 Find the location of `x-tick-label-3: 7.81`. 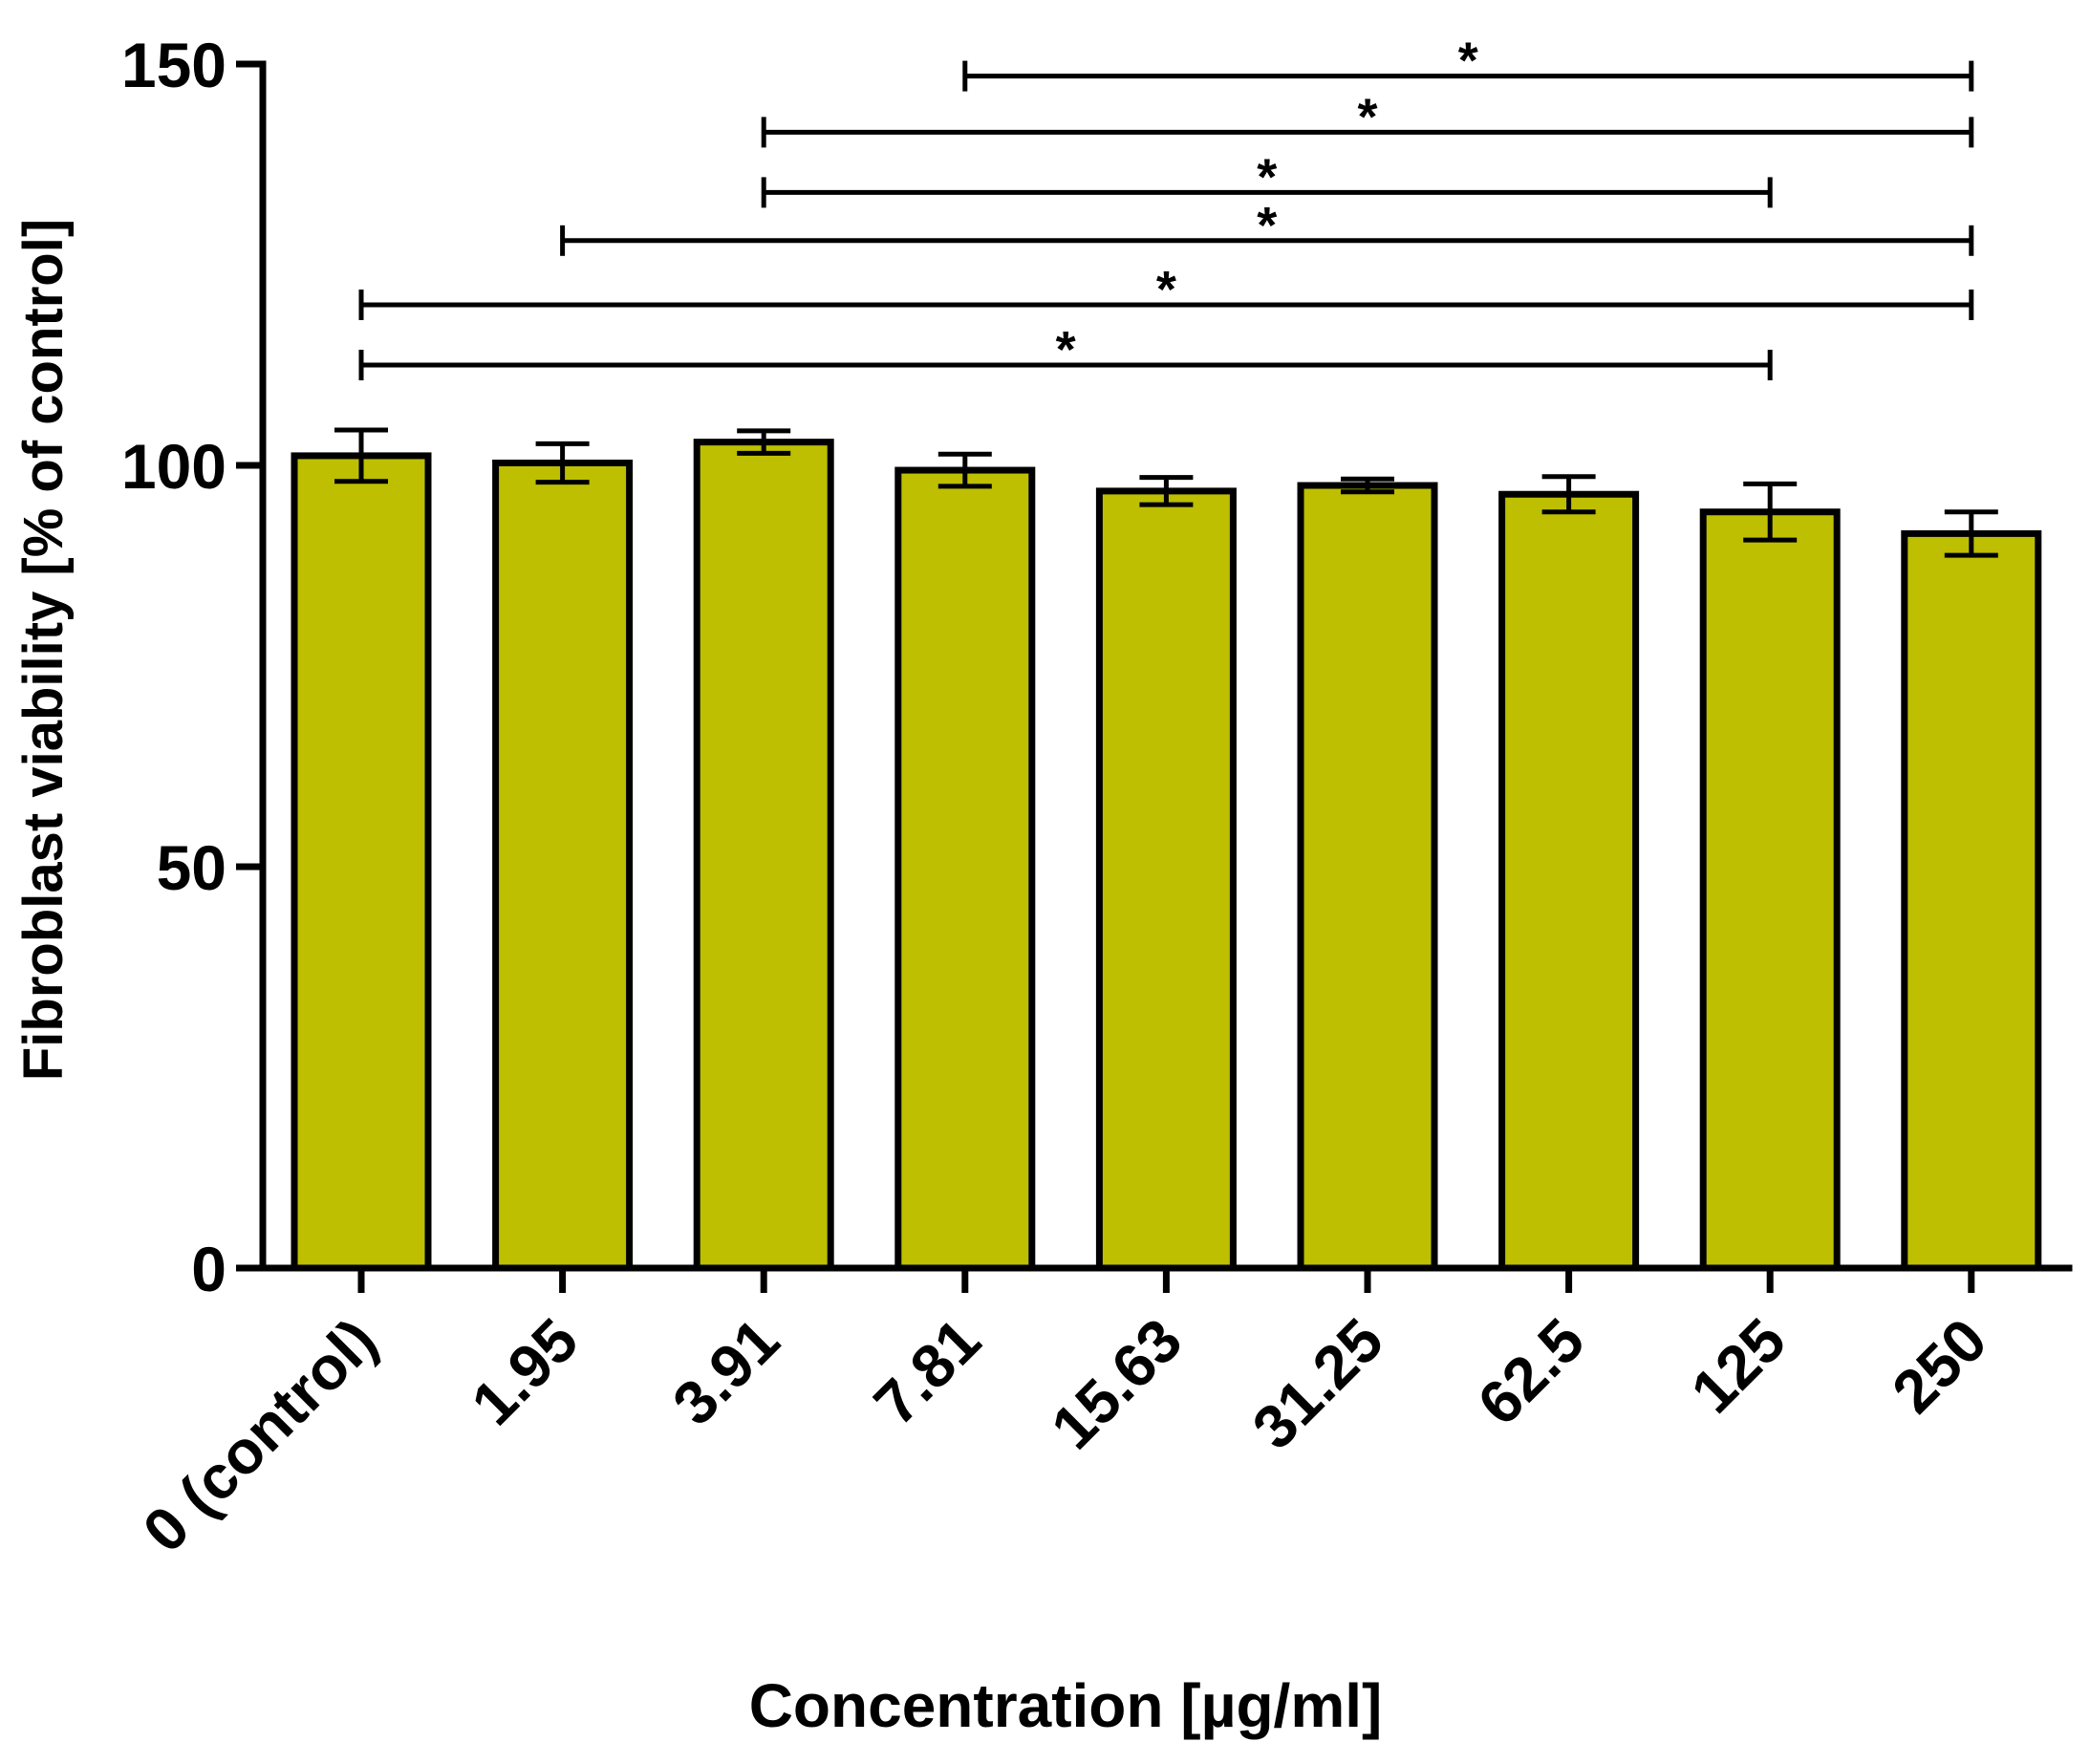

x-tick-label-3: 7.81 is located at coordinates (927, 1372).